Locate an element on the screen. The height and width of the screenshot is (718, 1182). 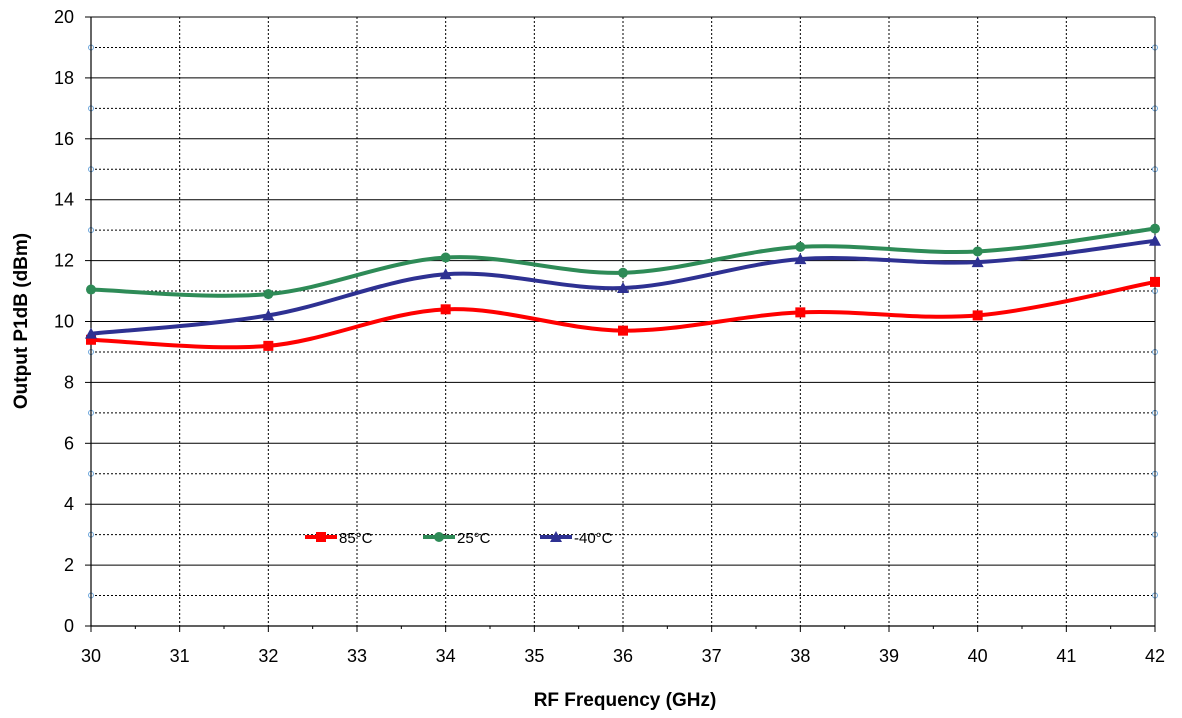
x-tick-label: 34 is located at coordinates (446, 656).